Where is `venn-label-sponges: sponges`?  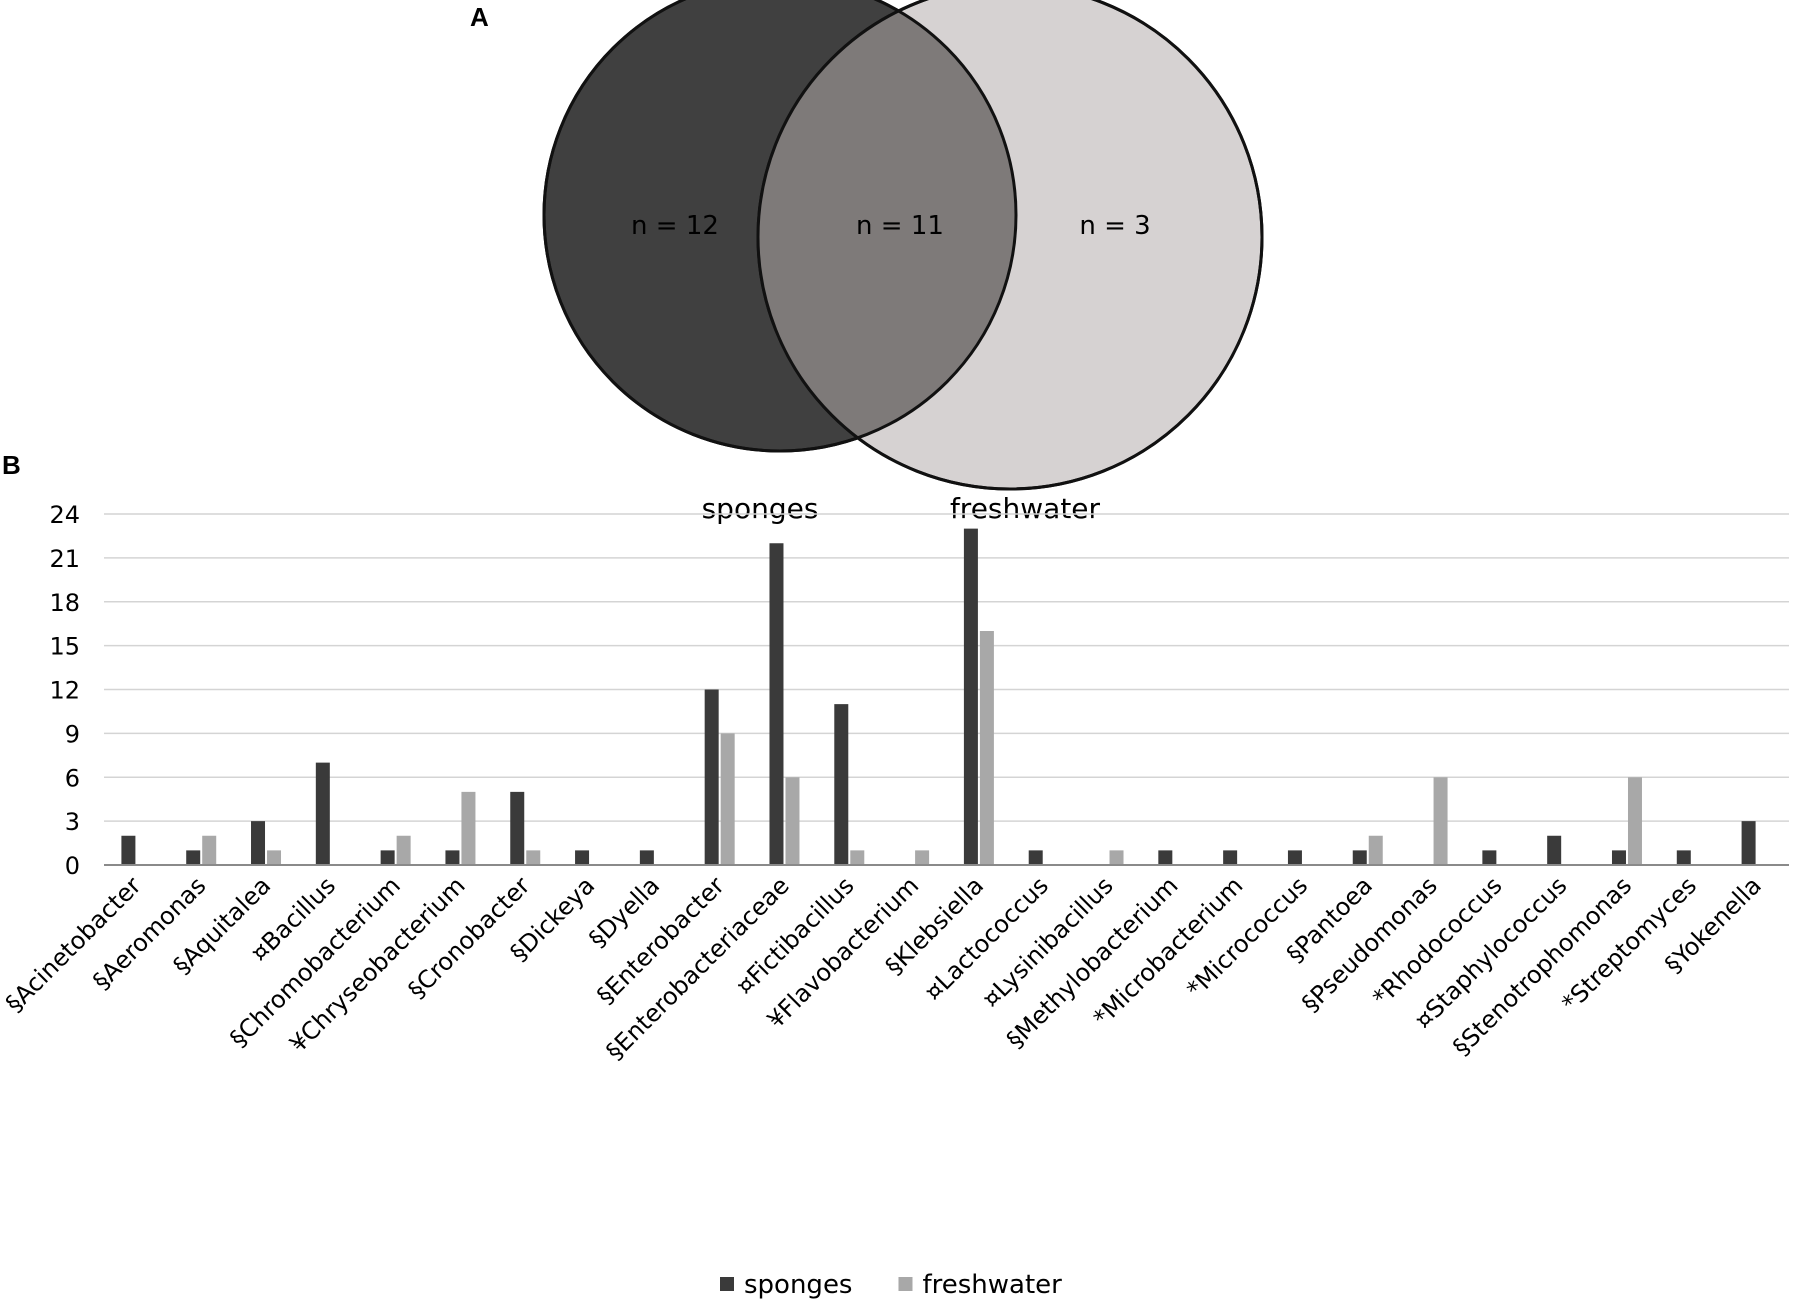
venn-label-sponges: sponges is located at coordinates (760, 508).